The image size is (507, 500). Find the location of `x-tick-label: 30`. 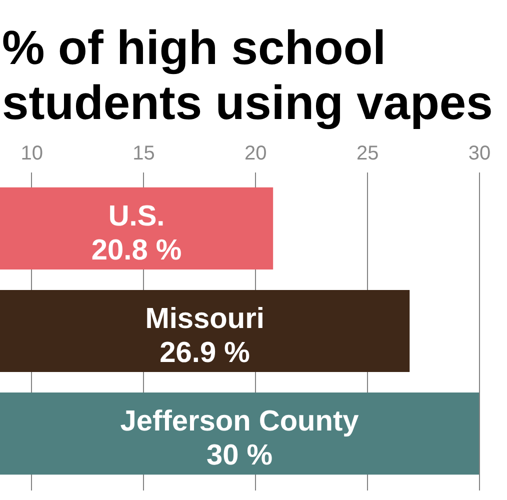

x-tick-label: 30 is located at coordinates (479, 153).